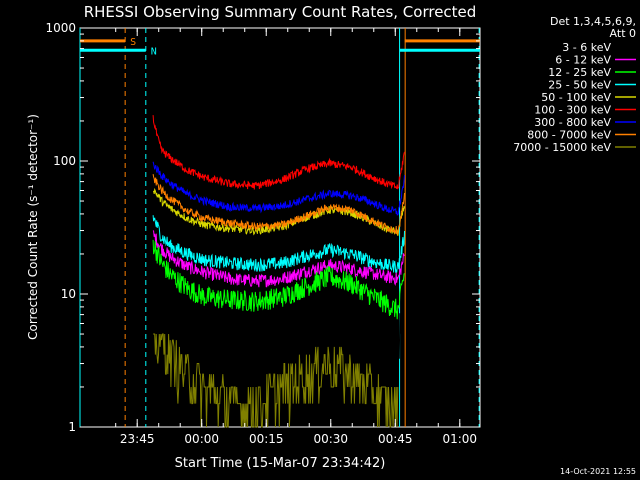 The image size is (640, 480). I want to click on legend-header-line1: Det 1,3,4,5,6,9,, so click(593, 21).